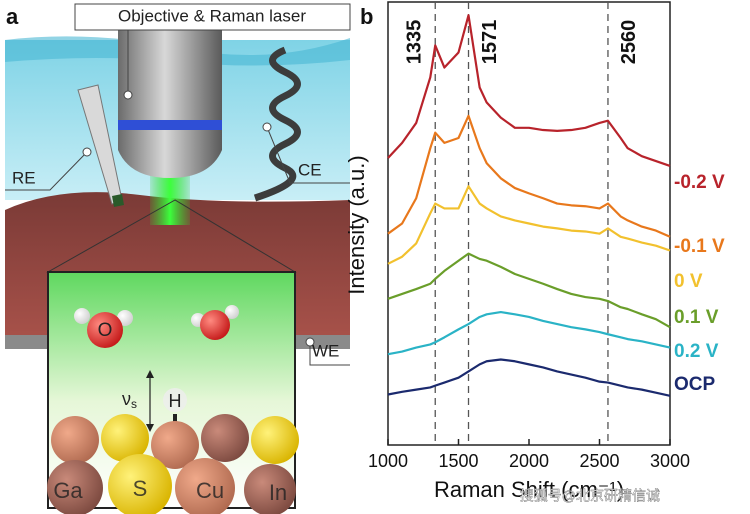 The height and width of the screenshot is (514, 750). I want to click on vibration-label: νs, so click(129, 400).